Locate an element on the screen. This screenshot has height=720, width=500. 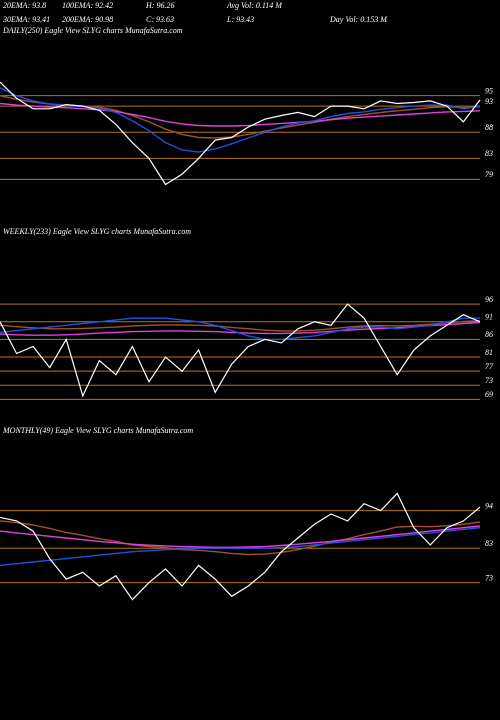
header-stat: 100EMA: 92.42 is located at coordinates (87, 5).